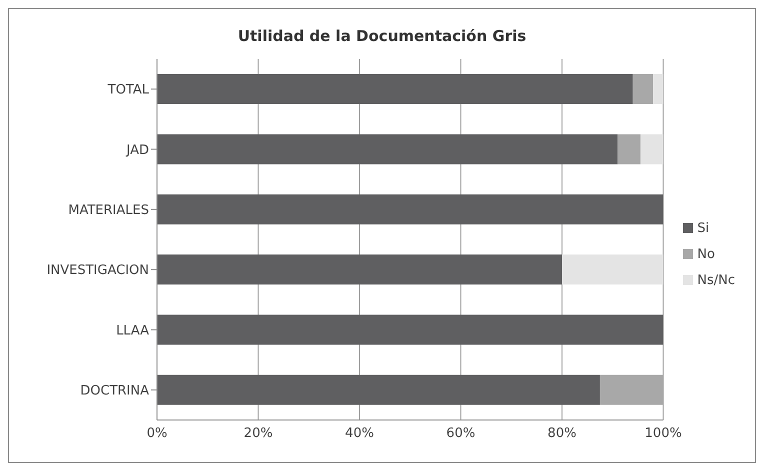 The height and width of the screenshot is (471, 764). What do you see at coordinates (716, 280) in the screenshot?
I see `legend-label: Ns/Nc` at bounding box center [716, 280].